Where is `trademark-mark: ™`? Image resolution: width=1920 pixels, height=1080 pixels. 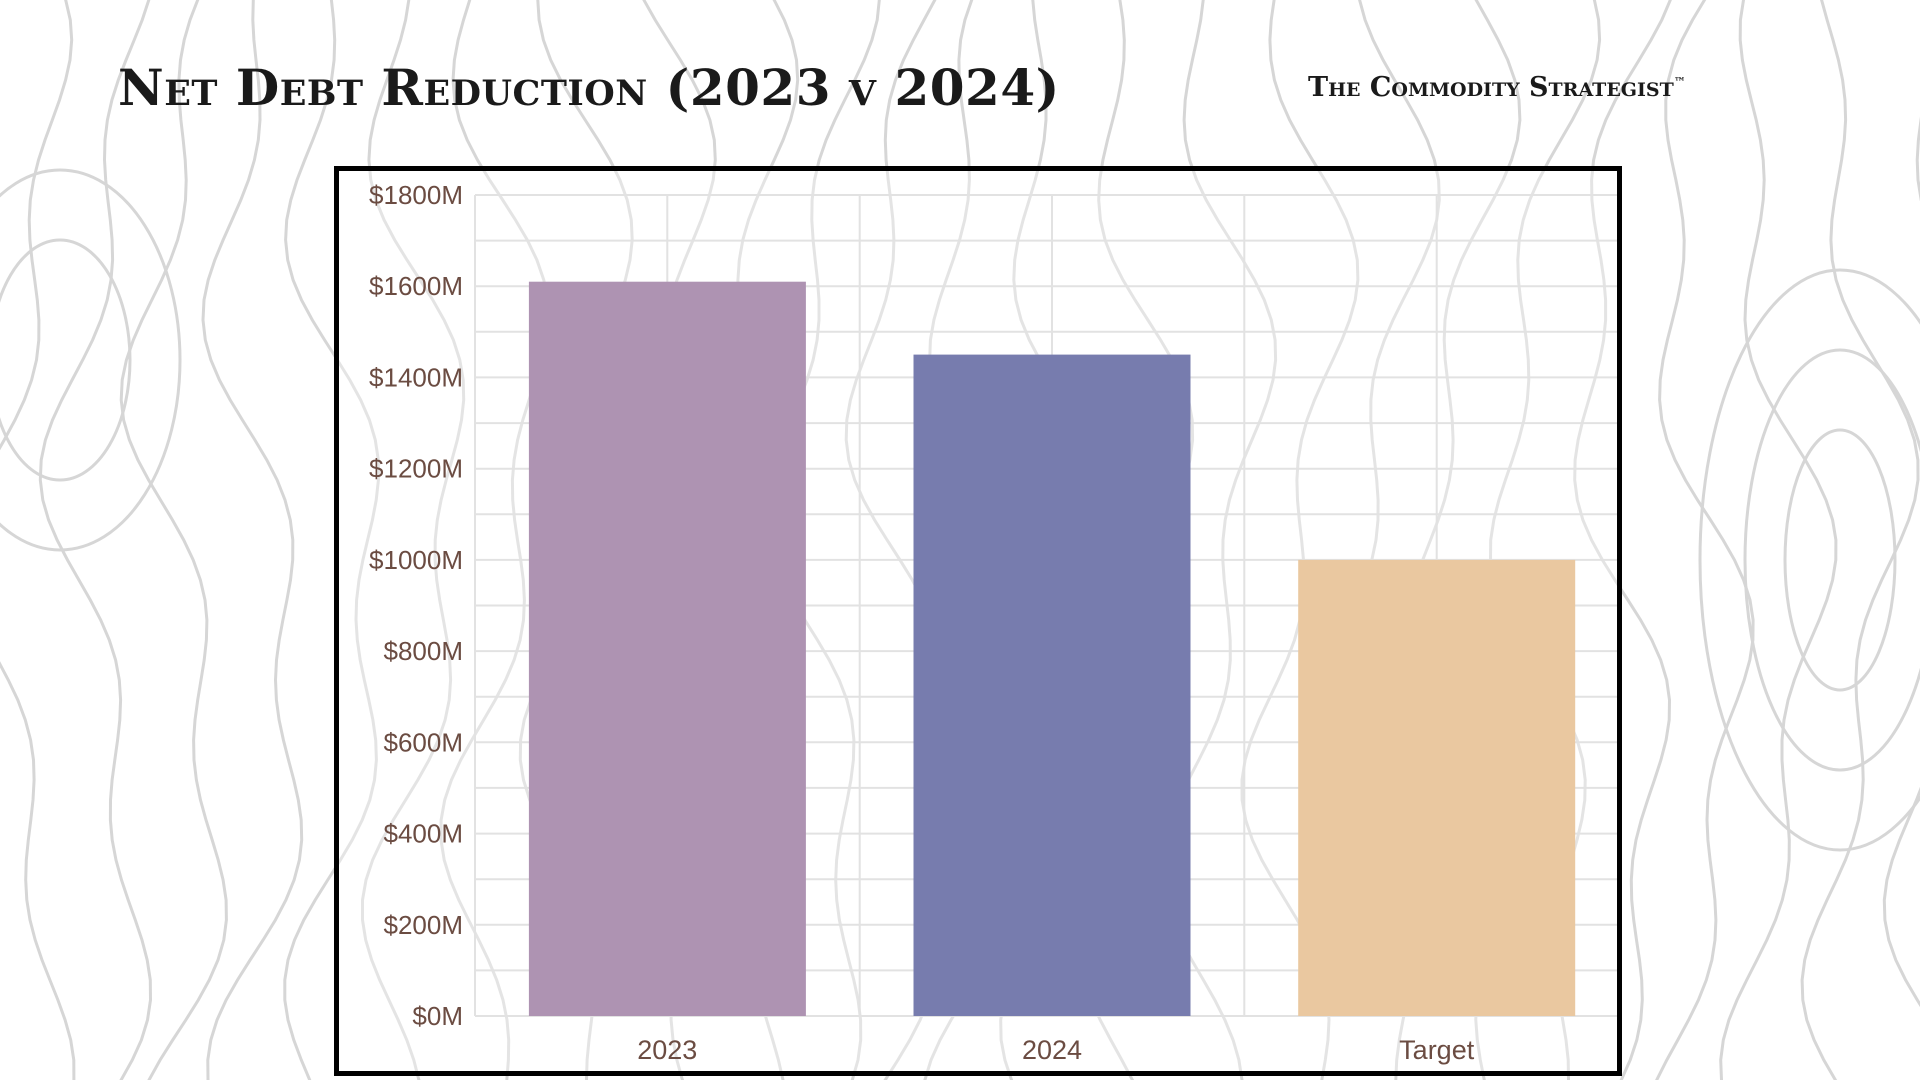 trademark-mark: ™ is located at coordinates (1679, 82).